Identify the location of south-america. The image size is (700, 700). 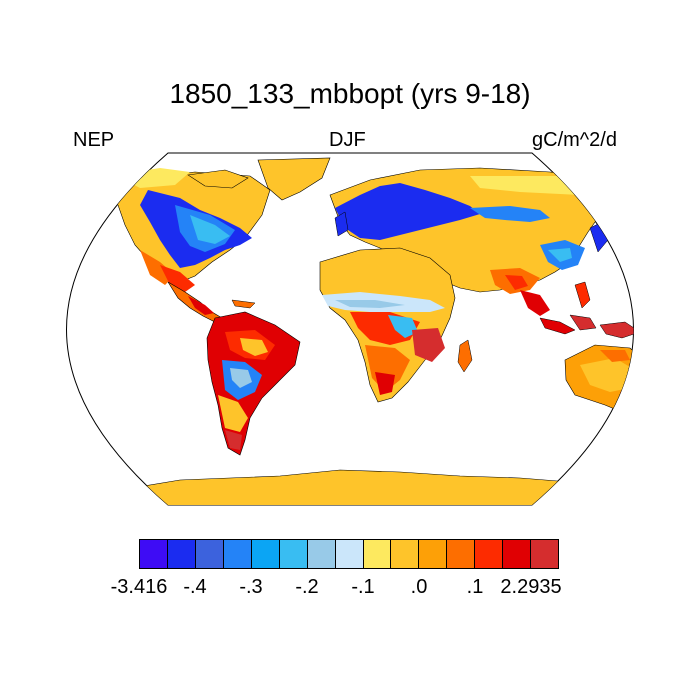
(253, 383).